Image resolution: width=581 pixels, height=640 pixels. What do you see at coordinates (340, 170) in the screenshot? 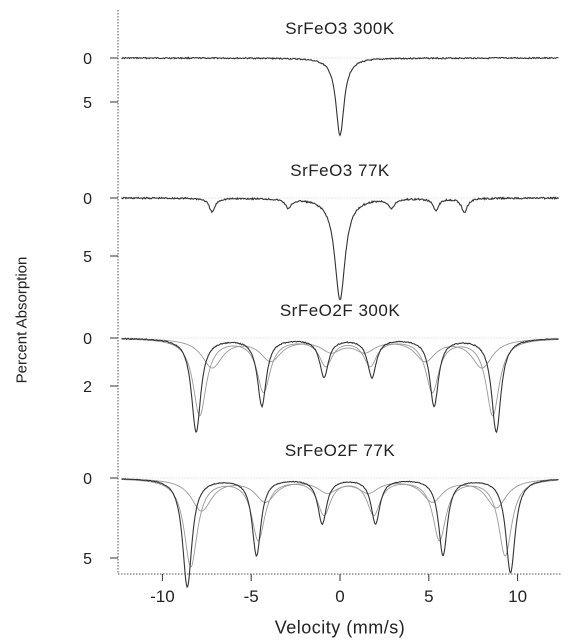
I see `panel-title: SrFeO3 77K` at bounding box center [340, 170].